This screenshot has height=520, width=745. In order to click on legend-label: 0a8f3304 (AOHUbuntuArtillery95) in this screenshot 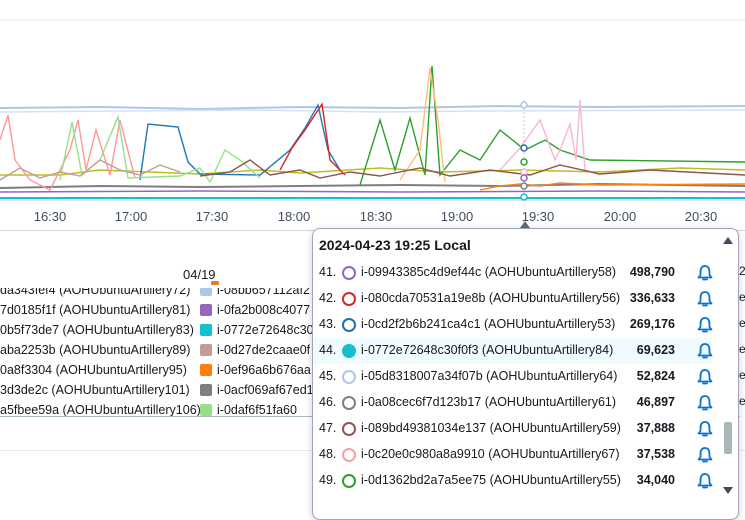, I will do `click(93, 370)`.